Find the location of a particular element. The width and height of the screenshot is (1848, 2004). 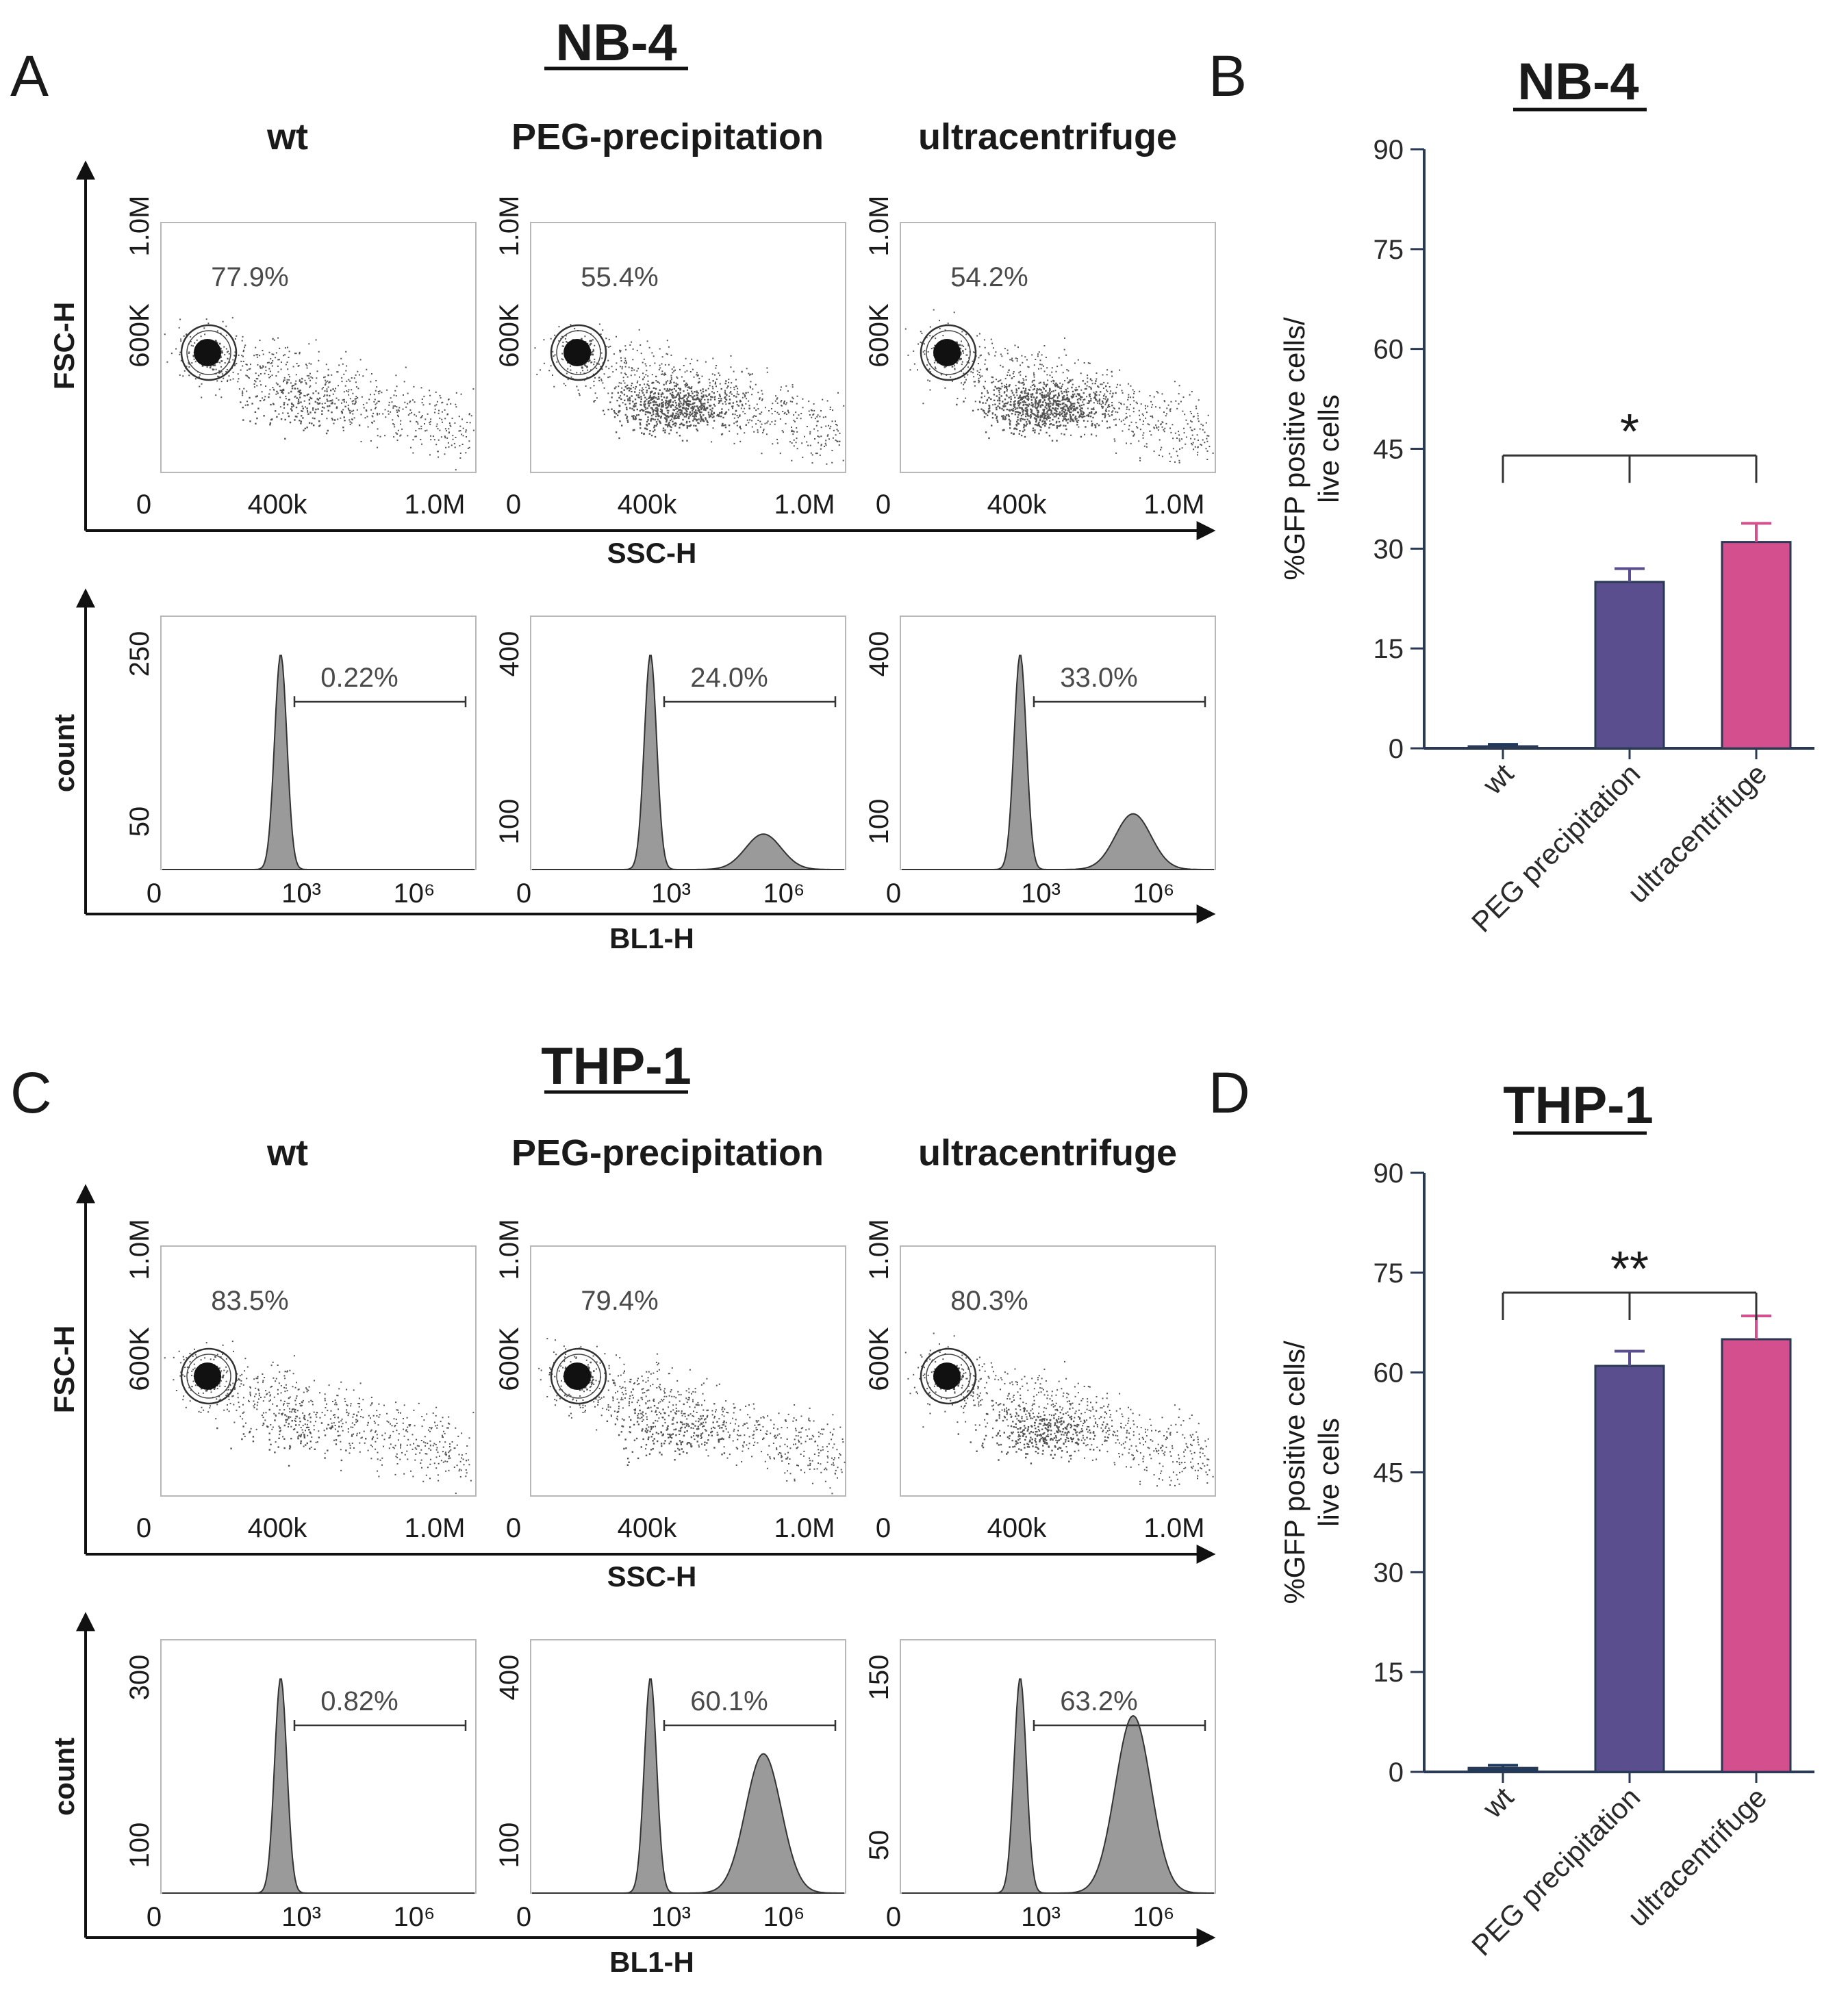

bar-ytick-label: 75 is located at coordinates (1389, 250).